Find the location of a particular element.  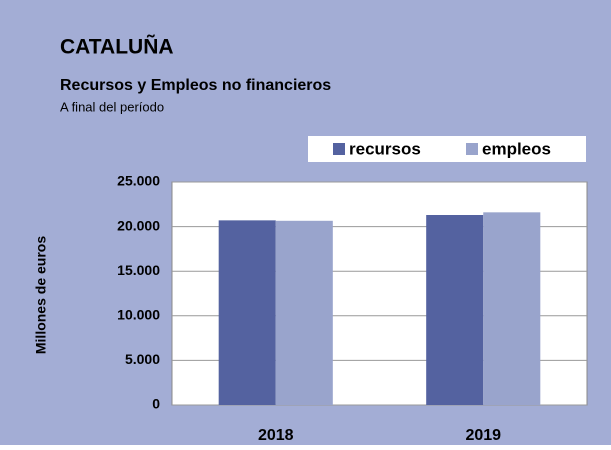

chart-subtitle: Recursos y Empleos no financieros is located at coordinates (195, 85).